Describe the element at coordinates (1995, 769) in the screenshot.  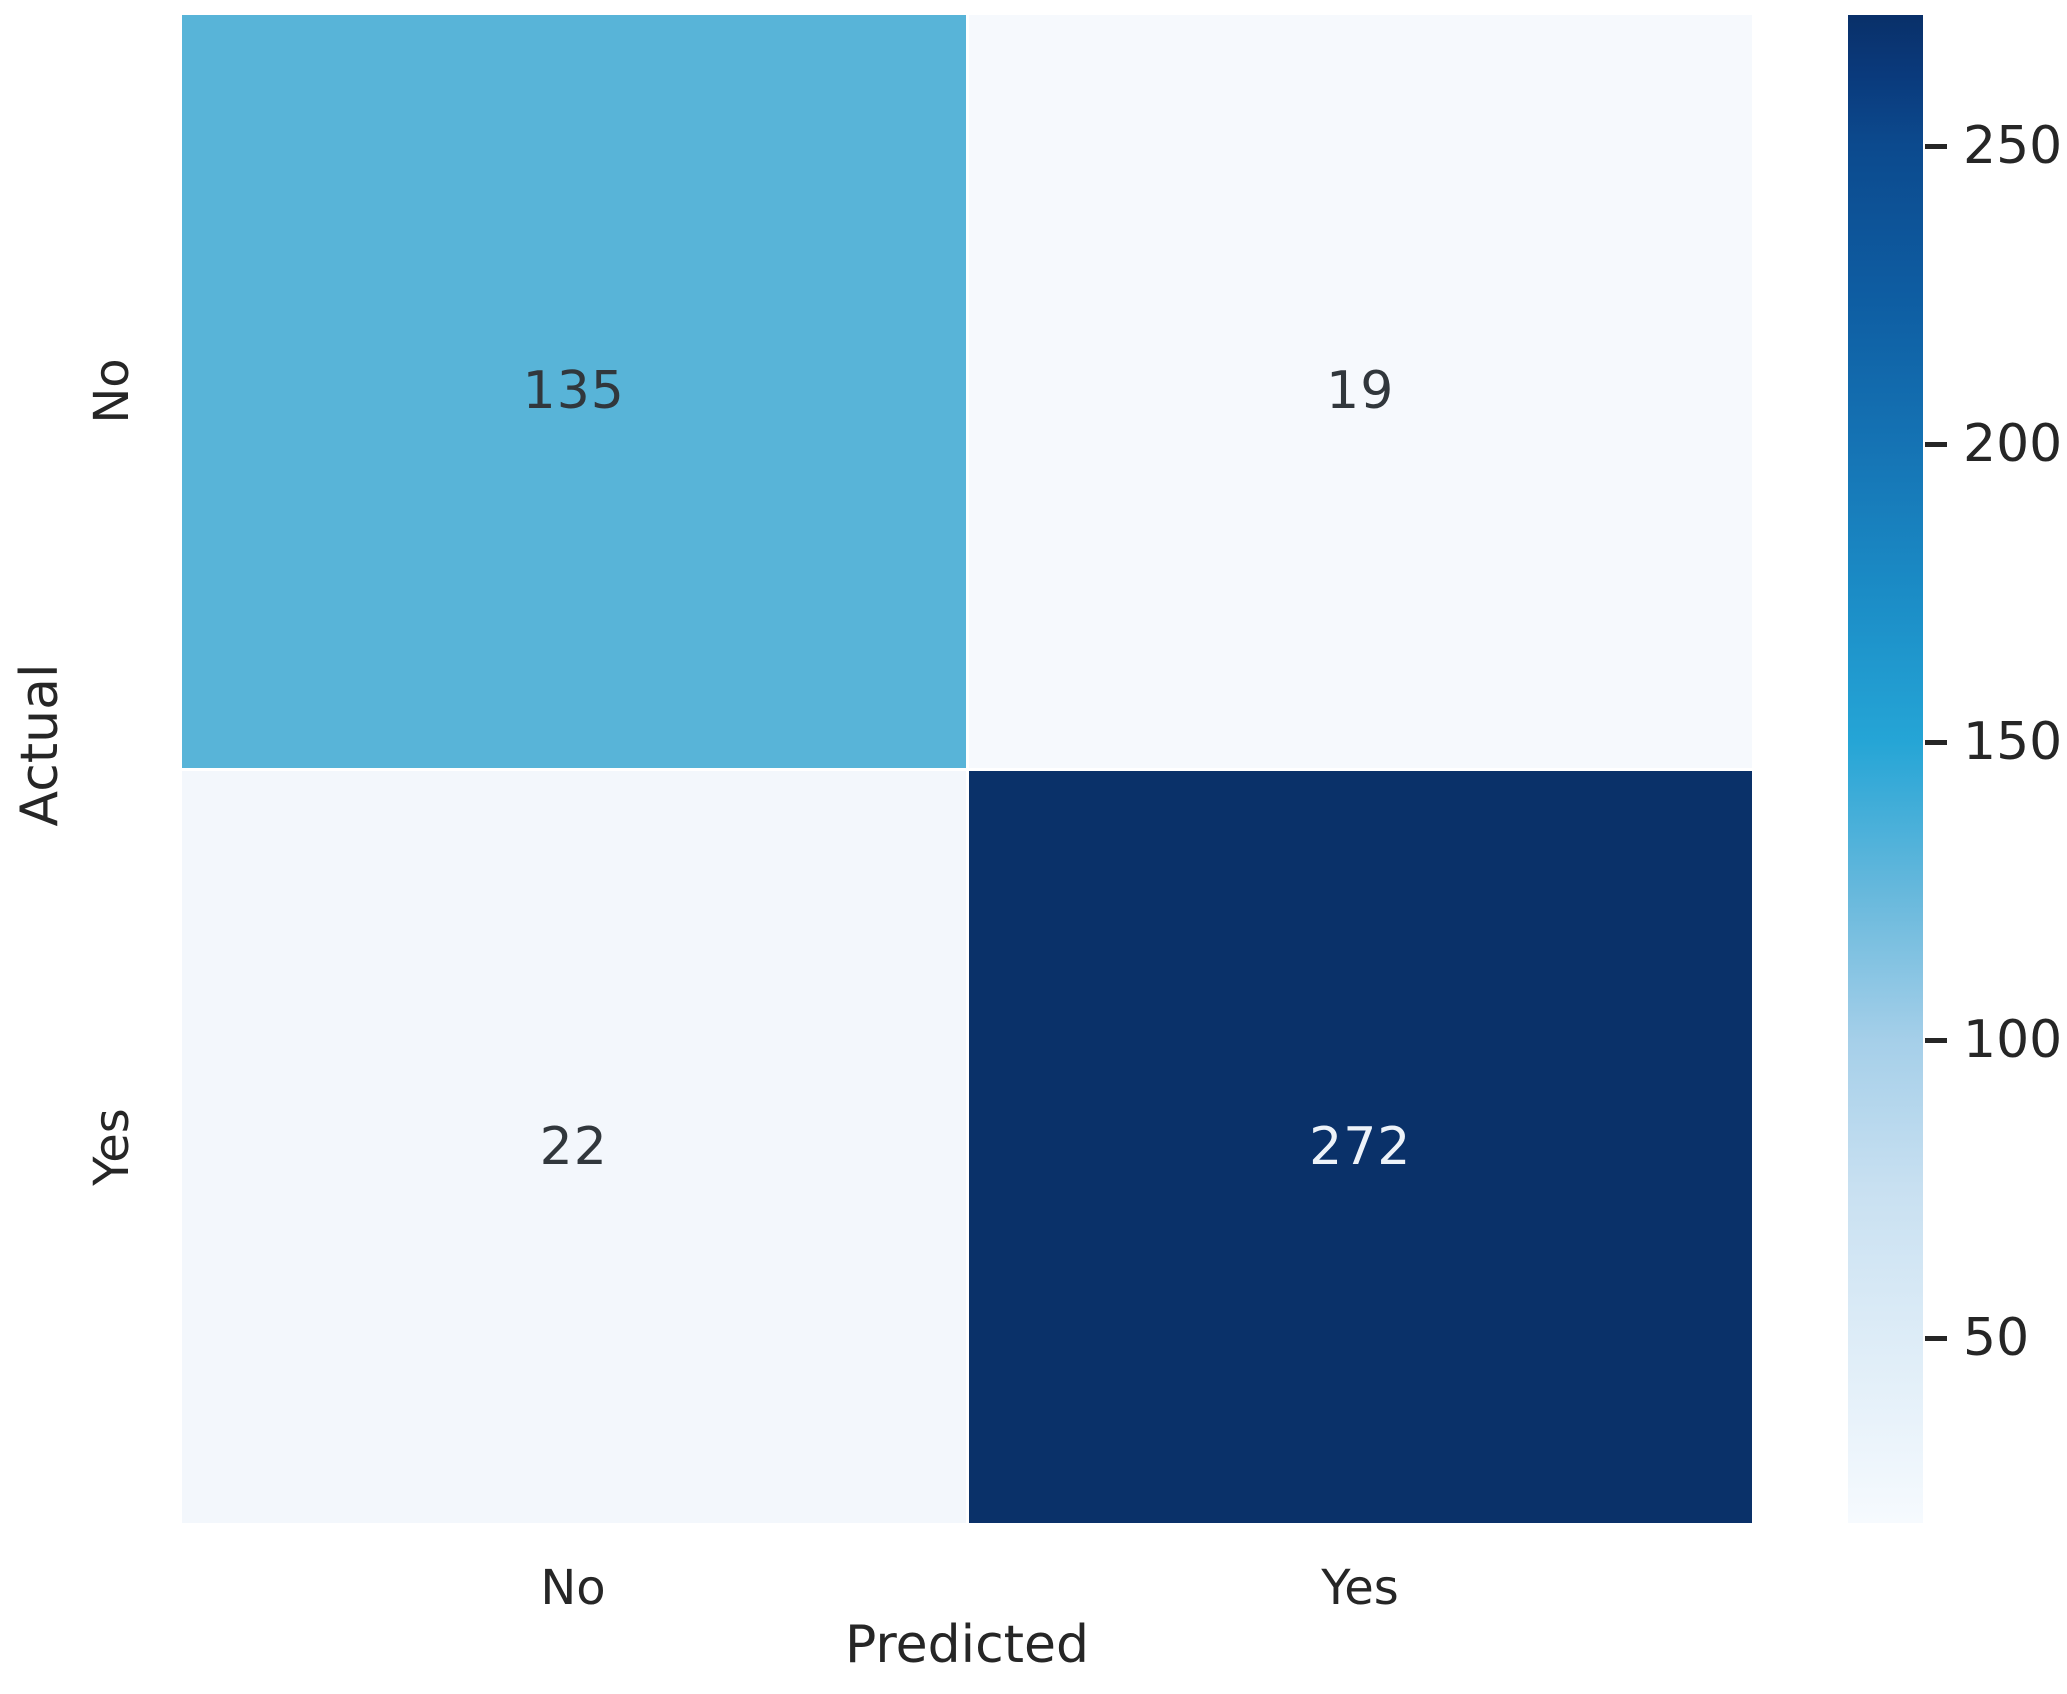
I see `colorbar-ticks: 250 200 150 100 50` at that location.